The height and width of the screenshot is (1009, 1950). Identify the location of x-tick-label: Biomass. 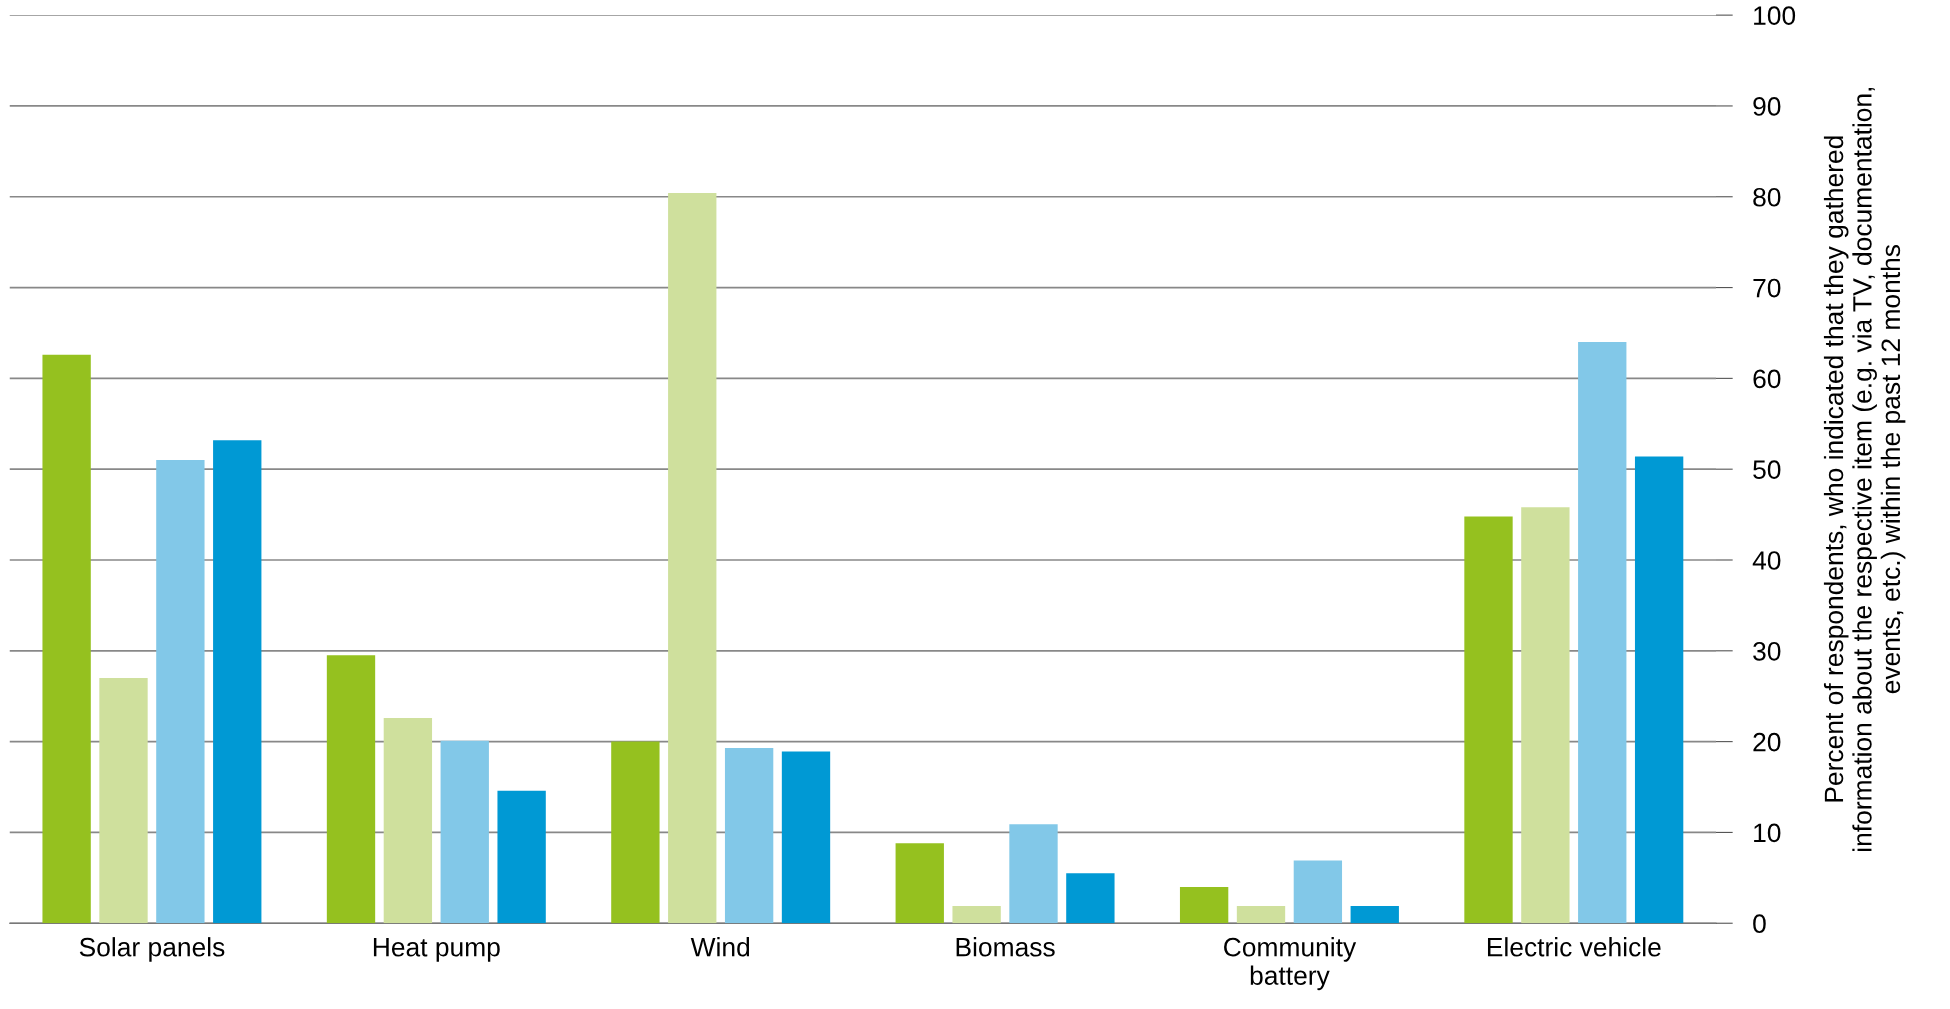
(1005, 947).